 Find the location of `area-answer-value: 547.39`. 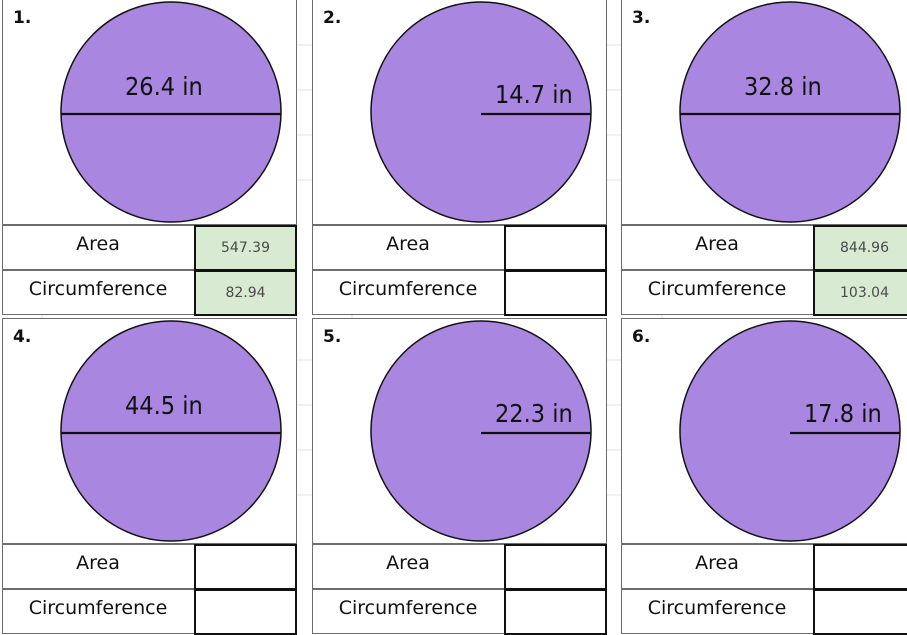

area-answer-value: 547.39 is located at coordinates (245, 248).